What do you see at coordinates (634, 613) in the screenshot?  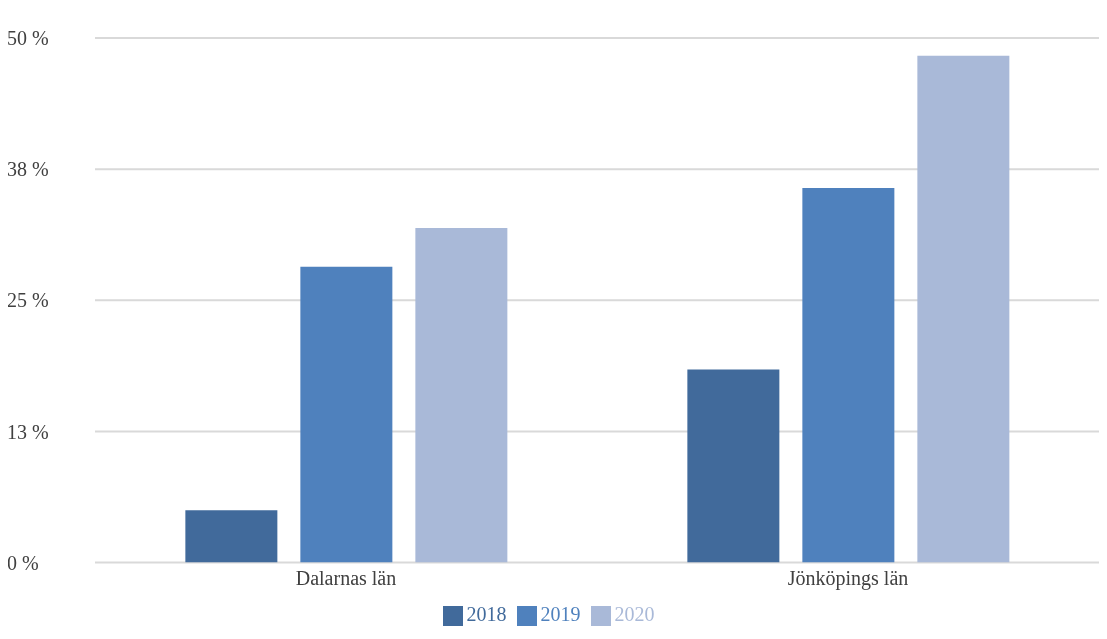 I see `legend-label: 2020` at bounding box center [634, 613].